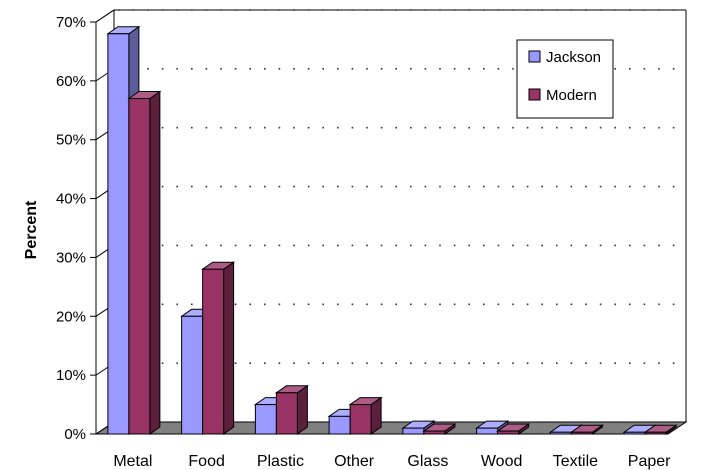  What do you see at coordinates (105, 16) in the screenshot?
I see `y-tick-depth` at bounding box center [105, 16].